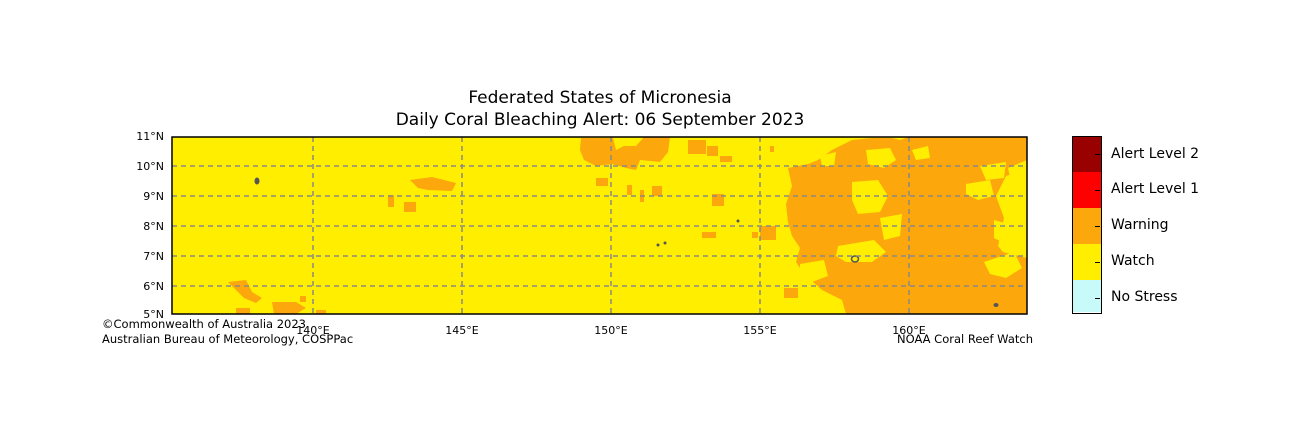 Image resolution: width=1293 pixels, height=447 pixels. Describe the element at coordinates (913, 214) in the screenshot. I see `watch-pockets` at that location.